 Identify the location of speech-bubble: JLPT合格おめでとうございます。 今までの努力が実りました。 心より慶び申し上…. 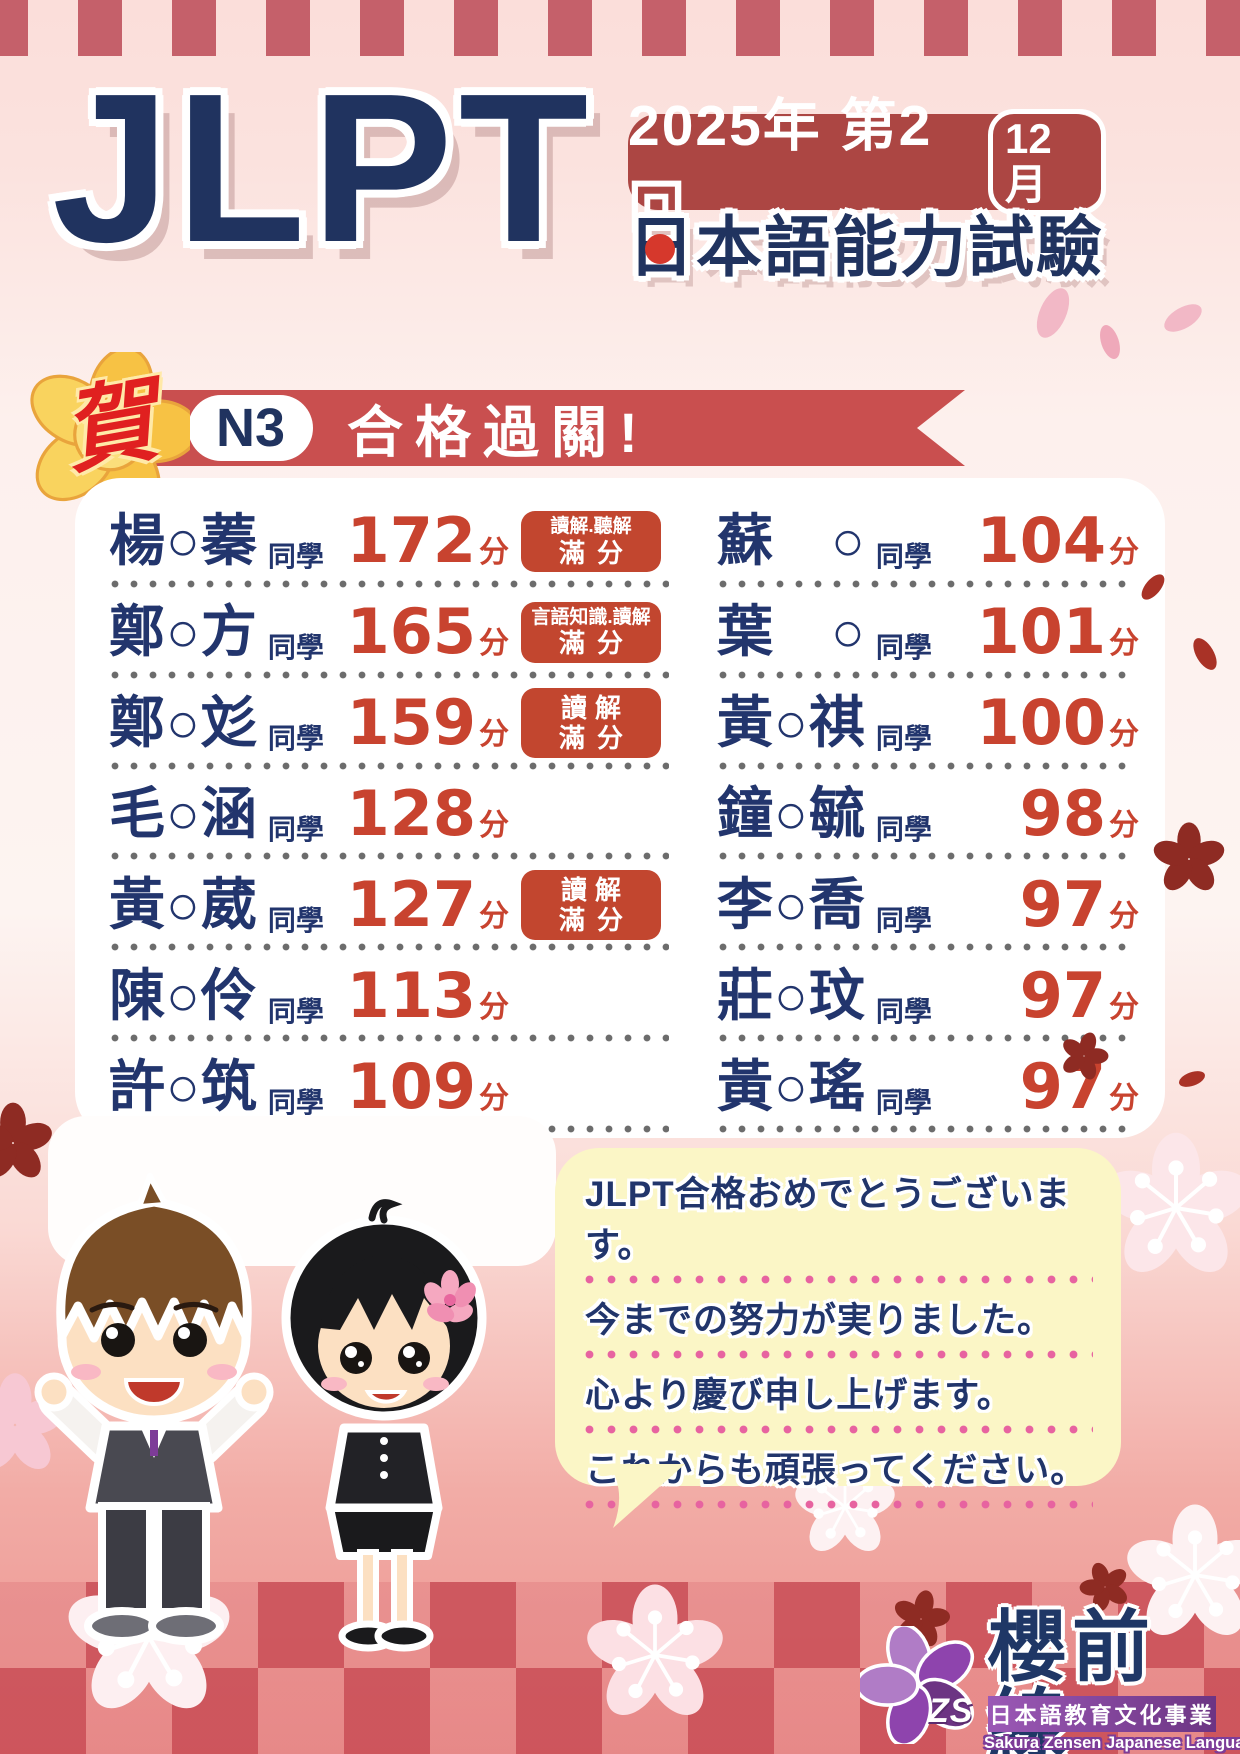
(838, 1338).